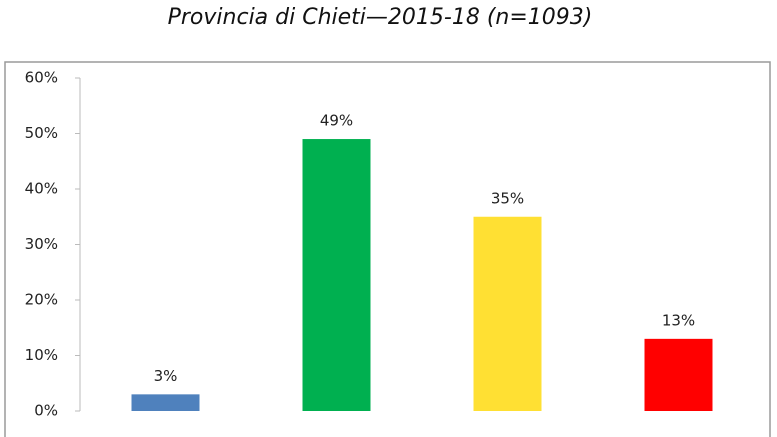 This screenshot has width=777, height=437. I want to click on y-tick-label: 10%, so click(41, 355).